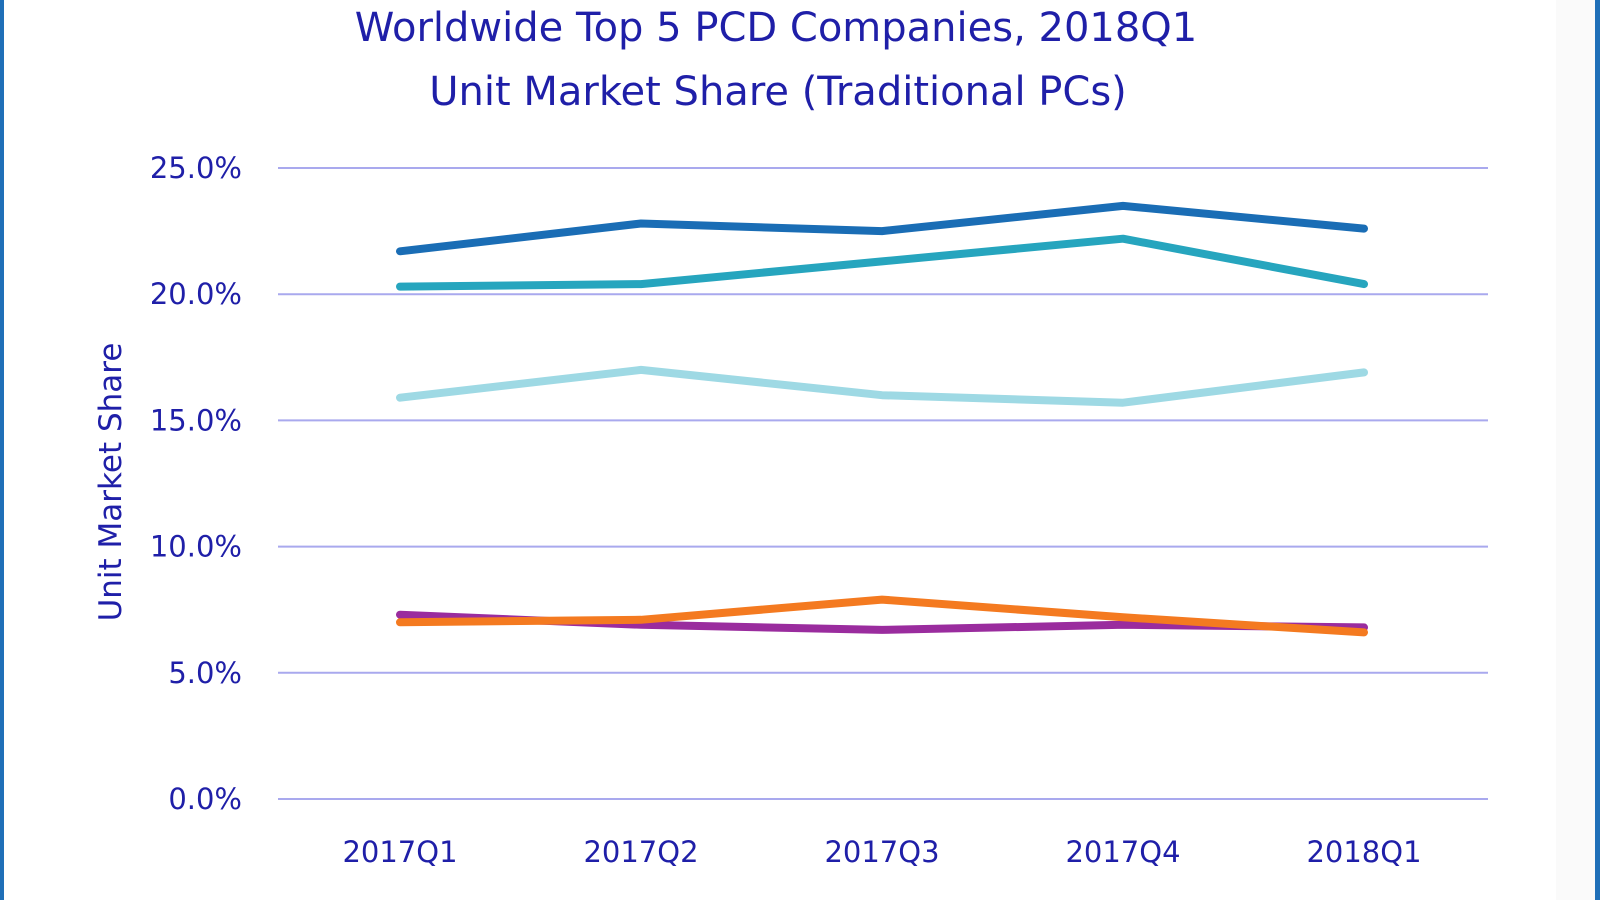  What do you see at coordinates (196, 294) in the screenshot?
I see `y-tick-label: 20.0%` at bounding box center [196, 294].